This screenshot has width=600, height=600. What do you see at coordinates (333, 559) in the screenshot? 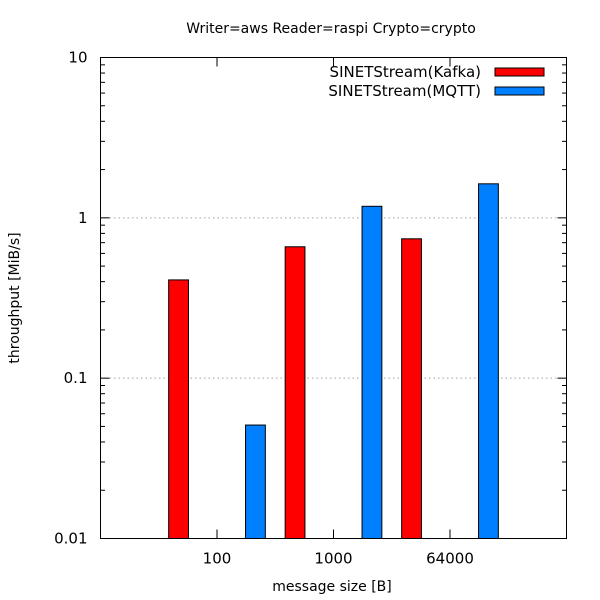
I see `x-tick-label: 1000` at bounding box center [333, 559].